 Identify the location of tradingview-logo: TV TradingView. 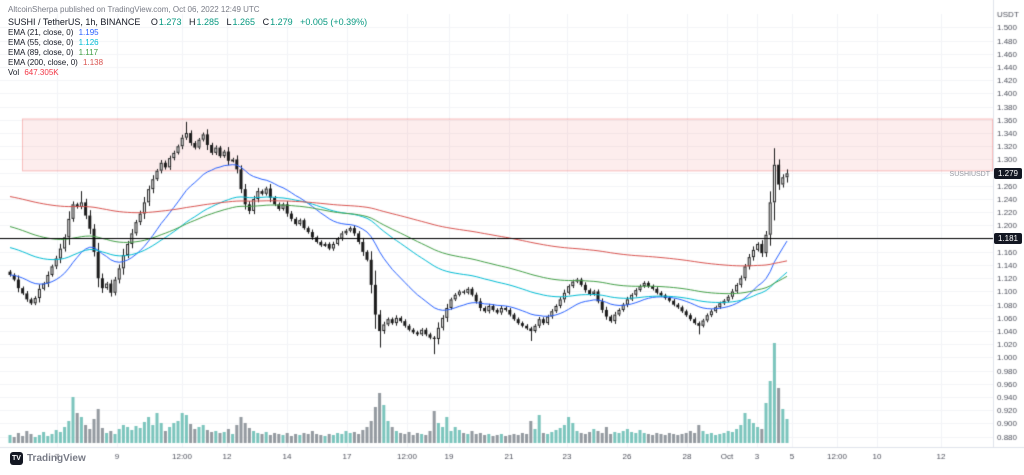
(48, 458).